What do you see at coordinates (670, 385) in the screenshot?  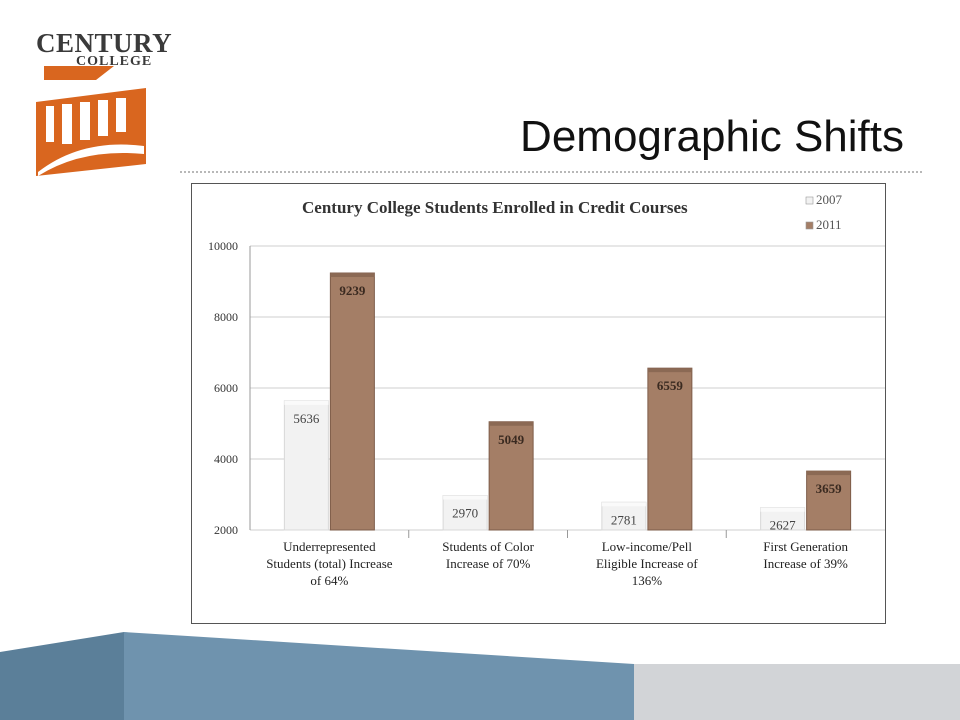 I see `data-label: 6559` at bounding box center [670, 385].